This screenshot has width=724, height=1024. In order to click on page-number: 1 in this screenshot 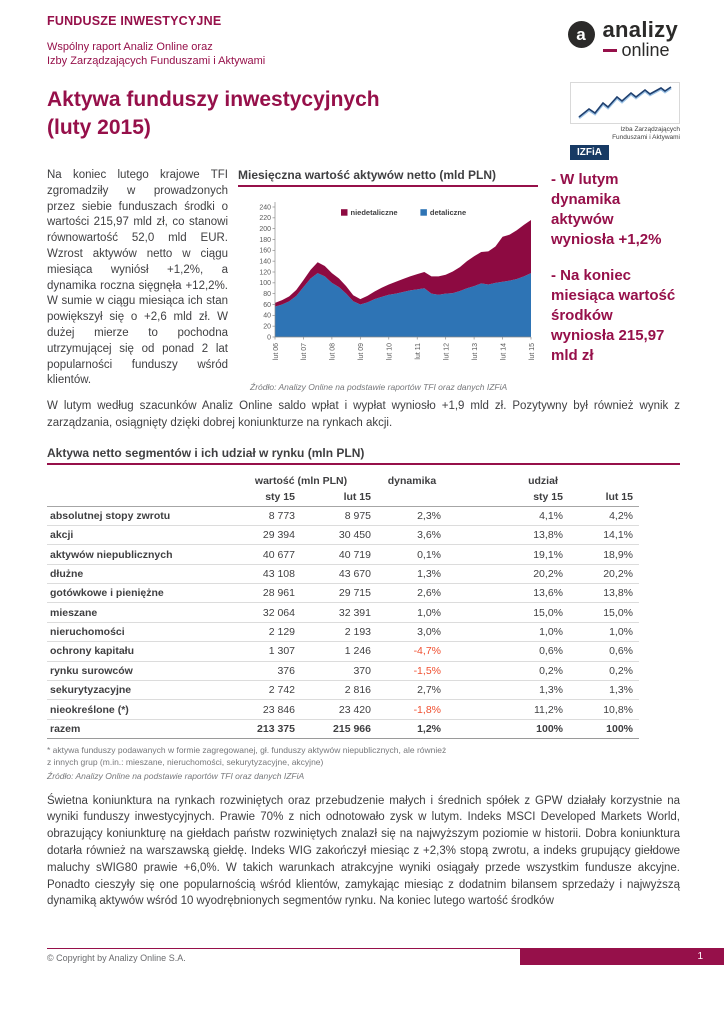, I will do `click(700, 956)`.